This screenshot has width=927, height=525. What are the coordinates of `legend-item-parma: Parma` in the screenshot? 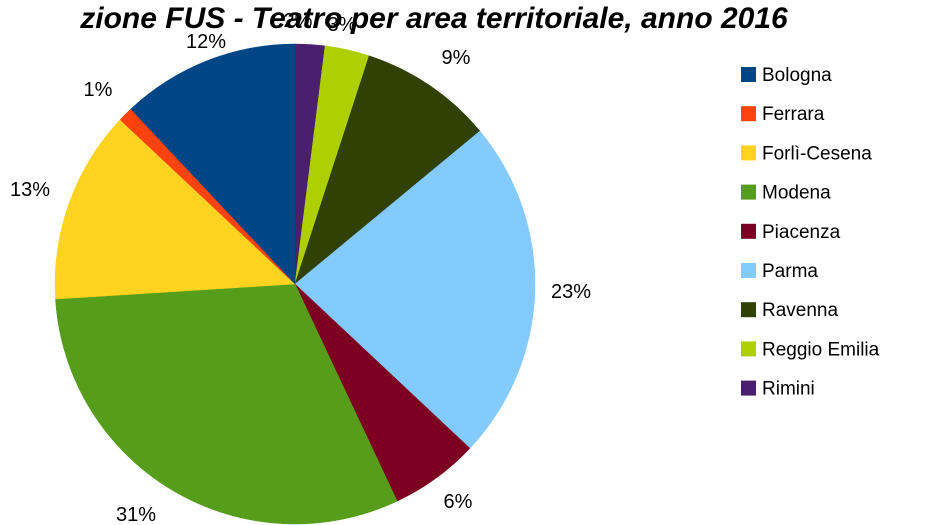 It's located at (779, 271).